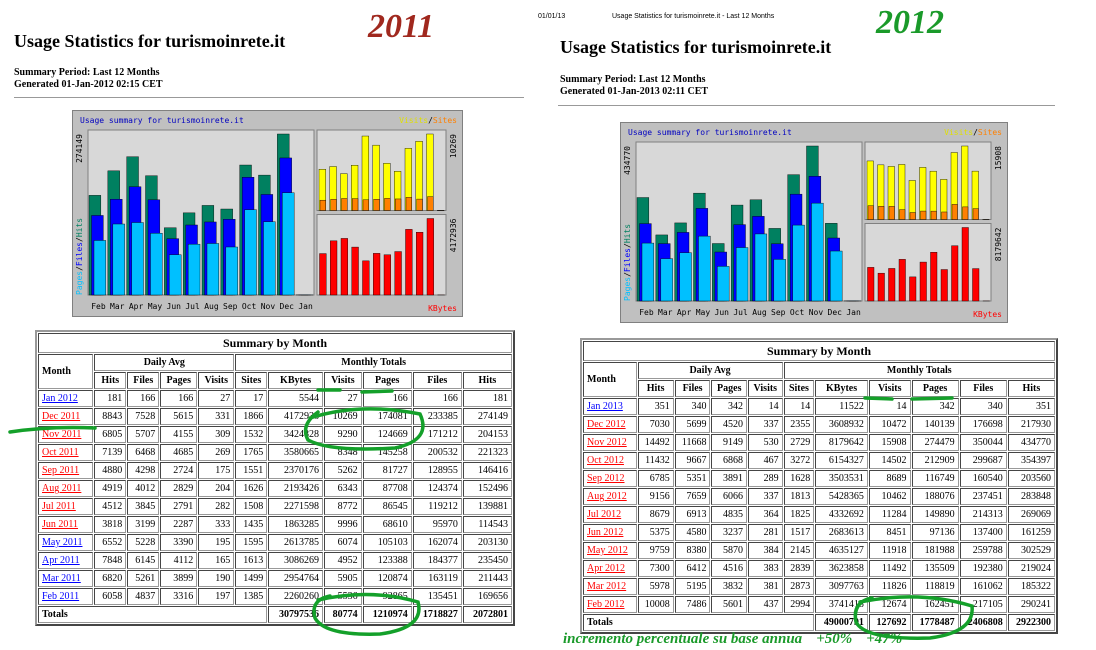 The image size is (1096, 650). Describe the element at coordinates (110, 560) in the screenshot. I see `value-cell: 7848` at that location.